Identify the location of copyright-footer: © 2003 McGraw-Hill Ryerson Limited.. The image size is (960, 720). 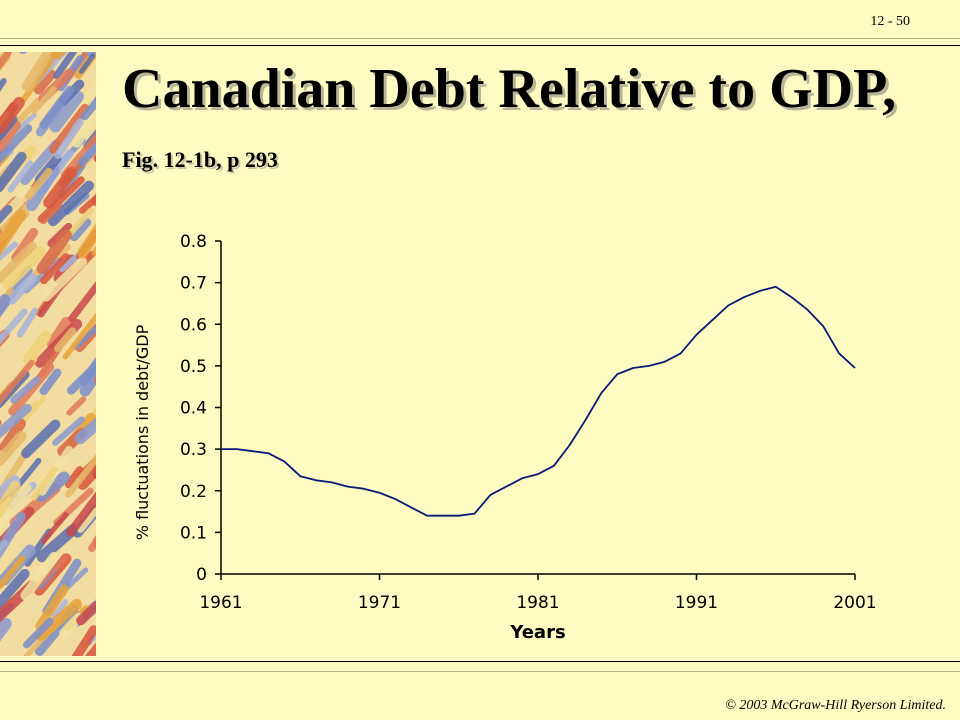
(835, 705).